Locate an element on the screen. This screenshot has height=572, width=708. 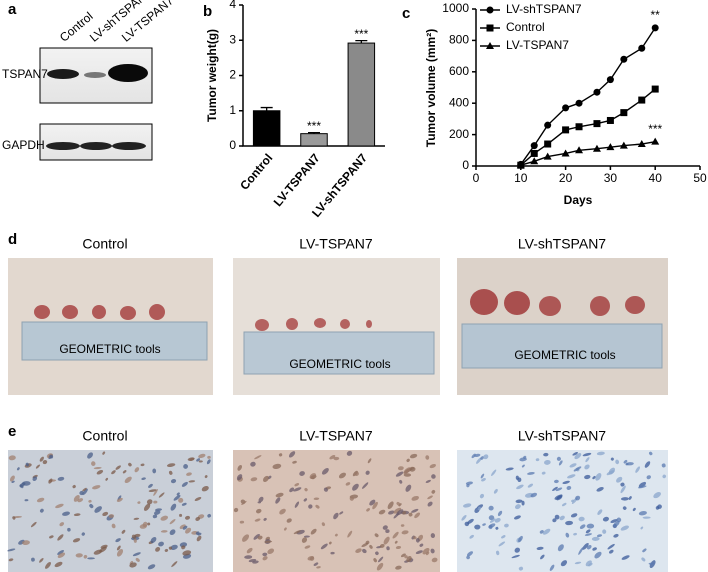
ruler-text: GEOMETRIC tools is located at coordinates (564, 355).